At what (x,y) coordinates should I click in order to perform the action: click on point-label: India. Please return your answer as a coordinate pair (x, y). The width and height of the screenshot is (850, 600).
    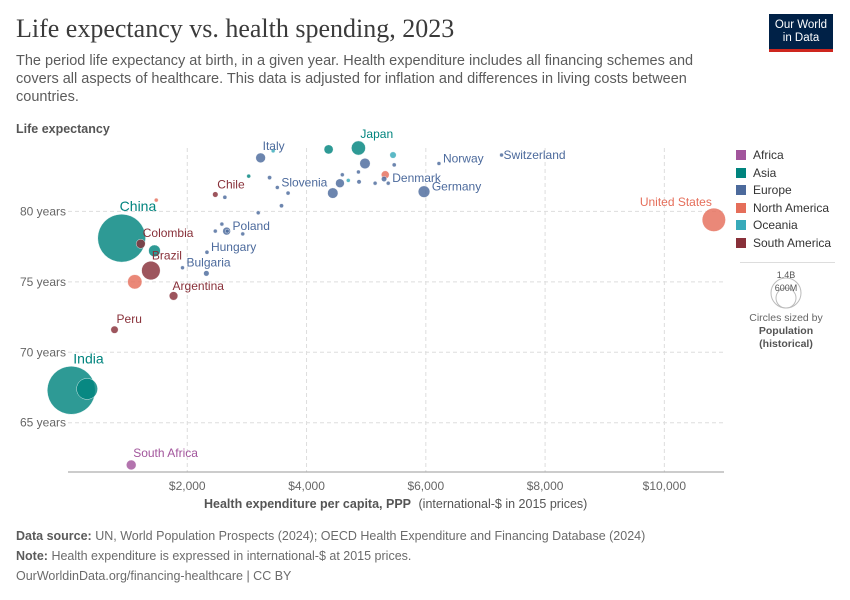
    Looking at the image, I should click on (88, 358).